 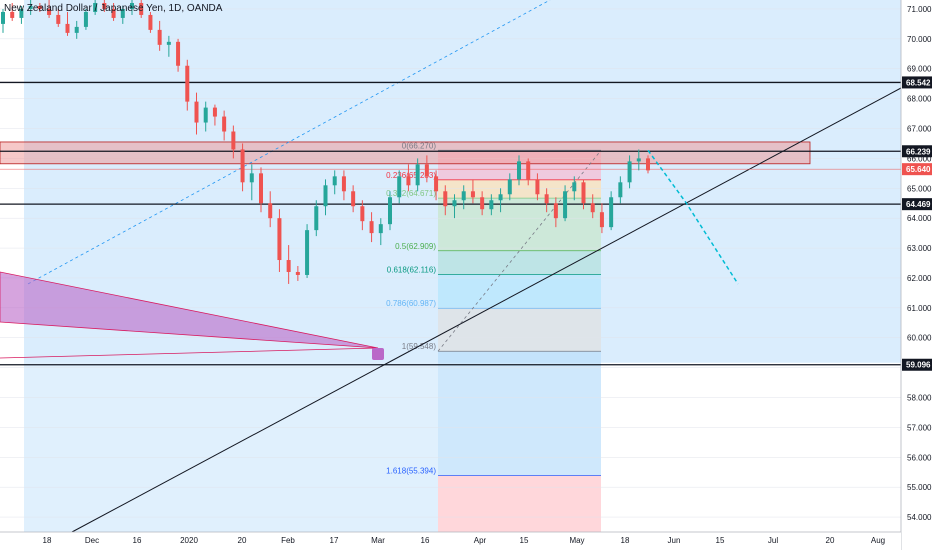 I want to click on time-tick-5: Feb, so click(x=288, y=540).